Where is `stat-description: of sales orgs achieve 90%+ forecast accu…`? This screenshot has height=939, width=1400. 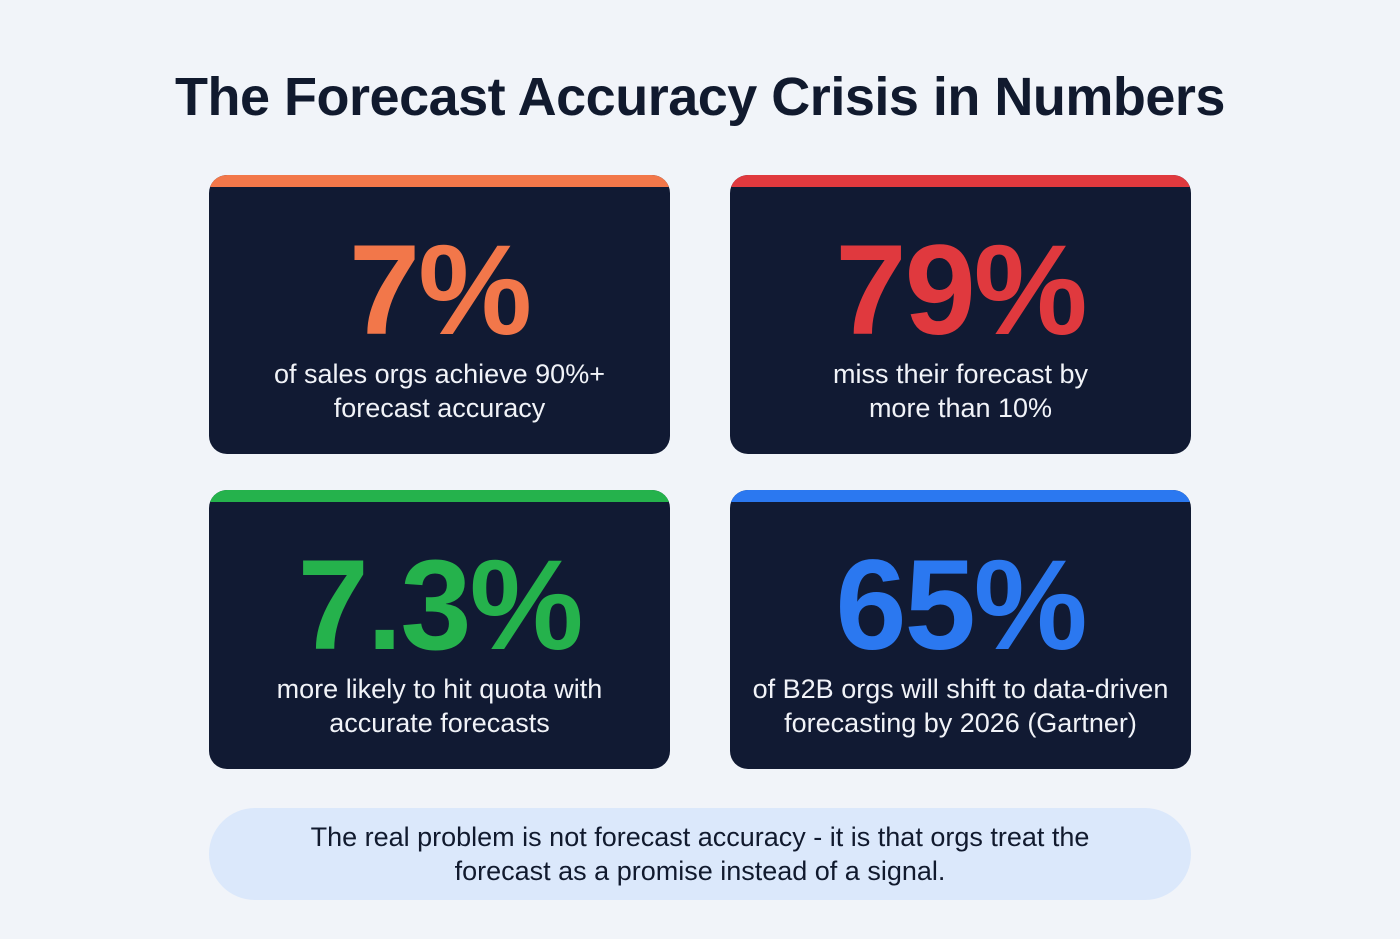
stat-description: of sales orgs achieve 90%+ forecast accu… is located at coordinates (439, 391).